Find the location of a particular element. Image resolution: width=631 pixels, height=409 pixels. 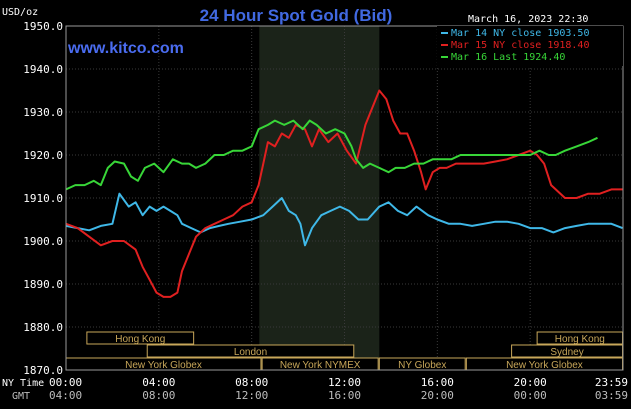

y-tick-label: 1920.0 is located at coordinates (43, 155).